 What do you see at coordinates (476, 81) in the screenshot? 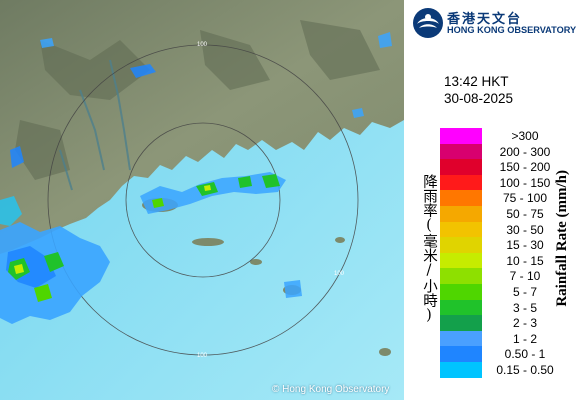
I see `observation-time: 13:42 HKT` at bounding box center [476, 81].